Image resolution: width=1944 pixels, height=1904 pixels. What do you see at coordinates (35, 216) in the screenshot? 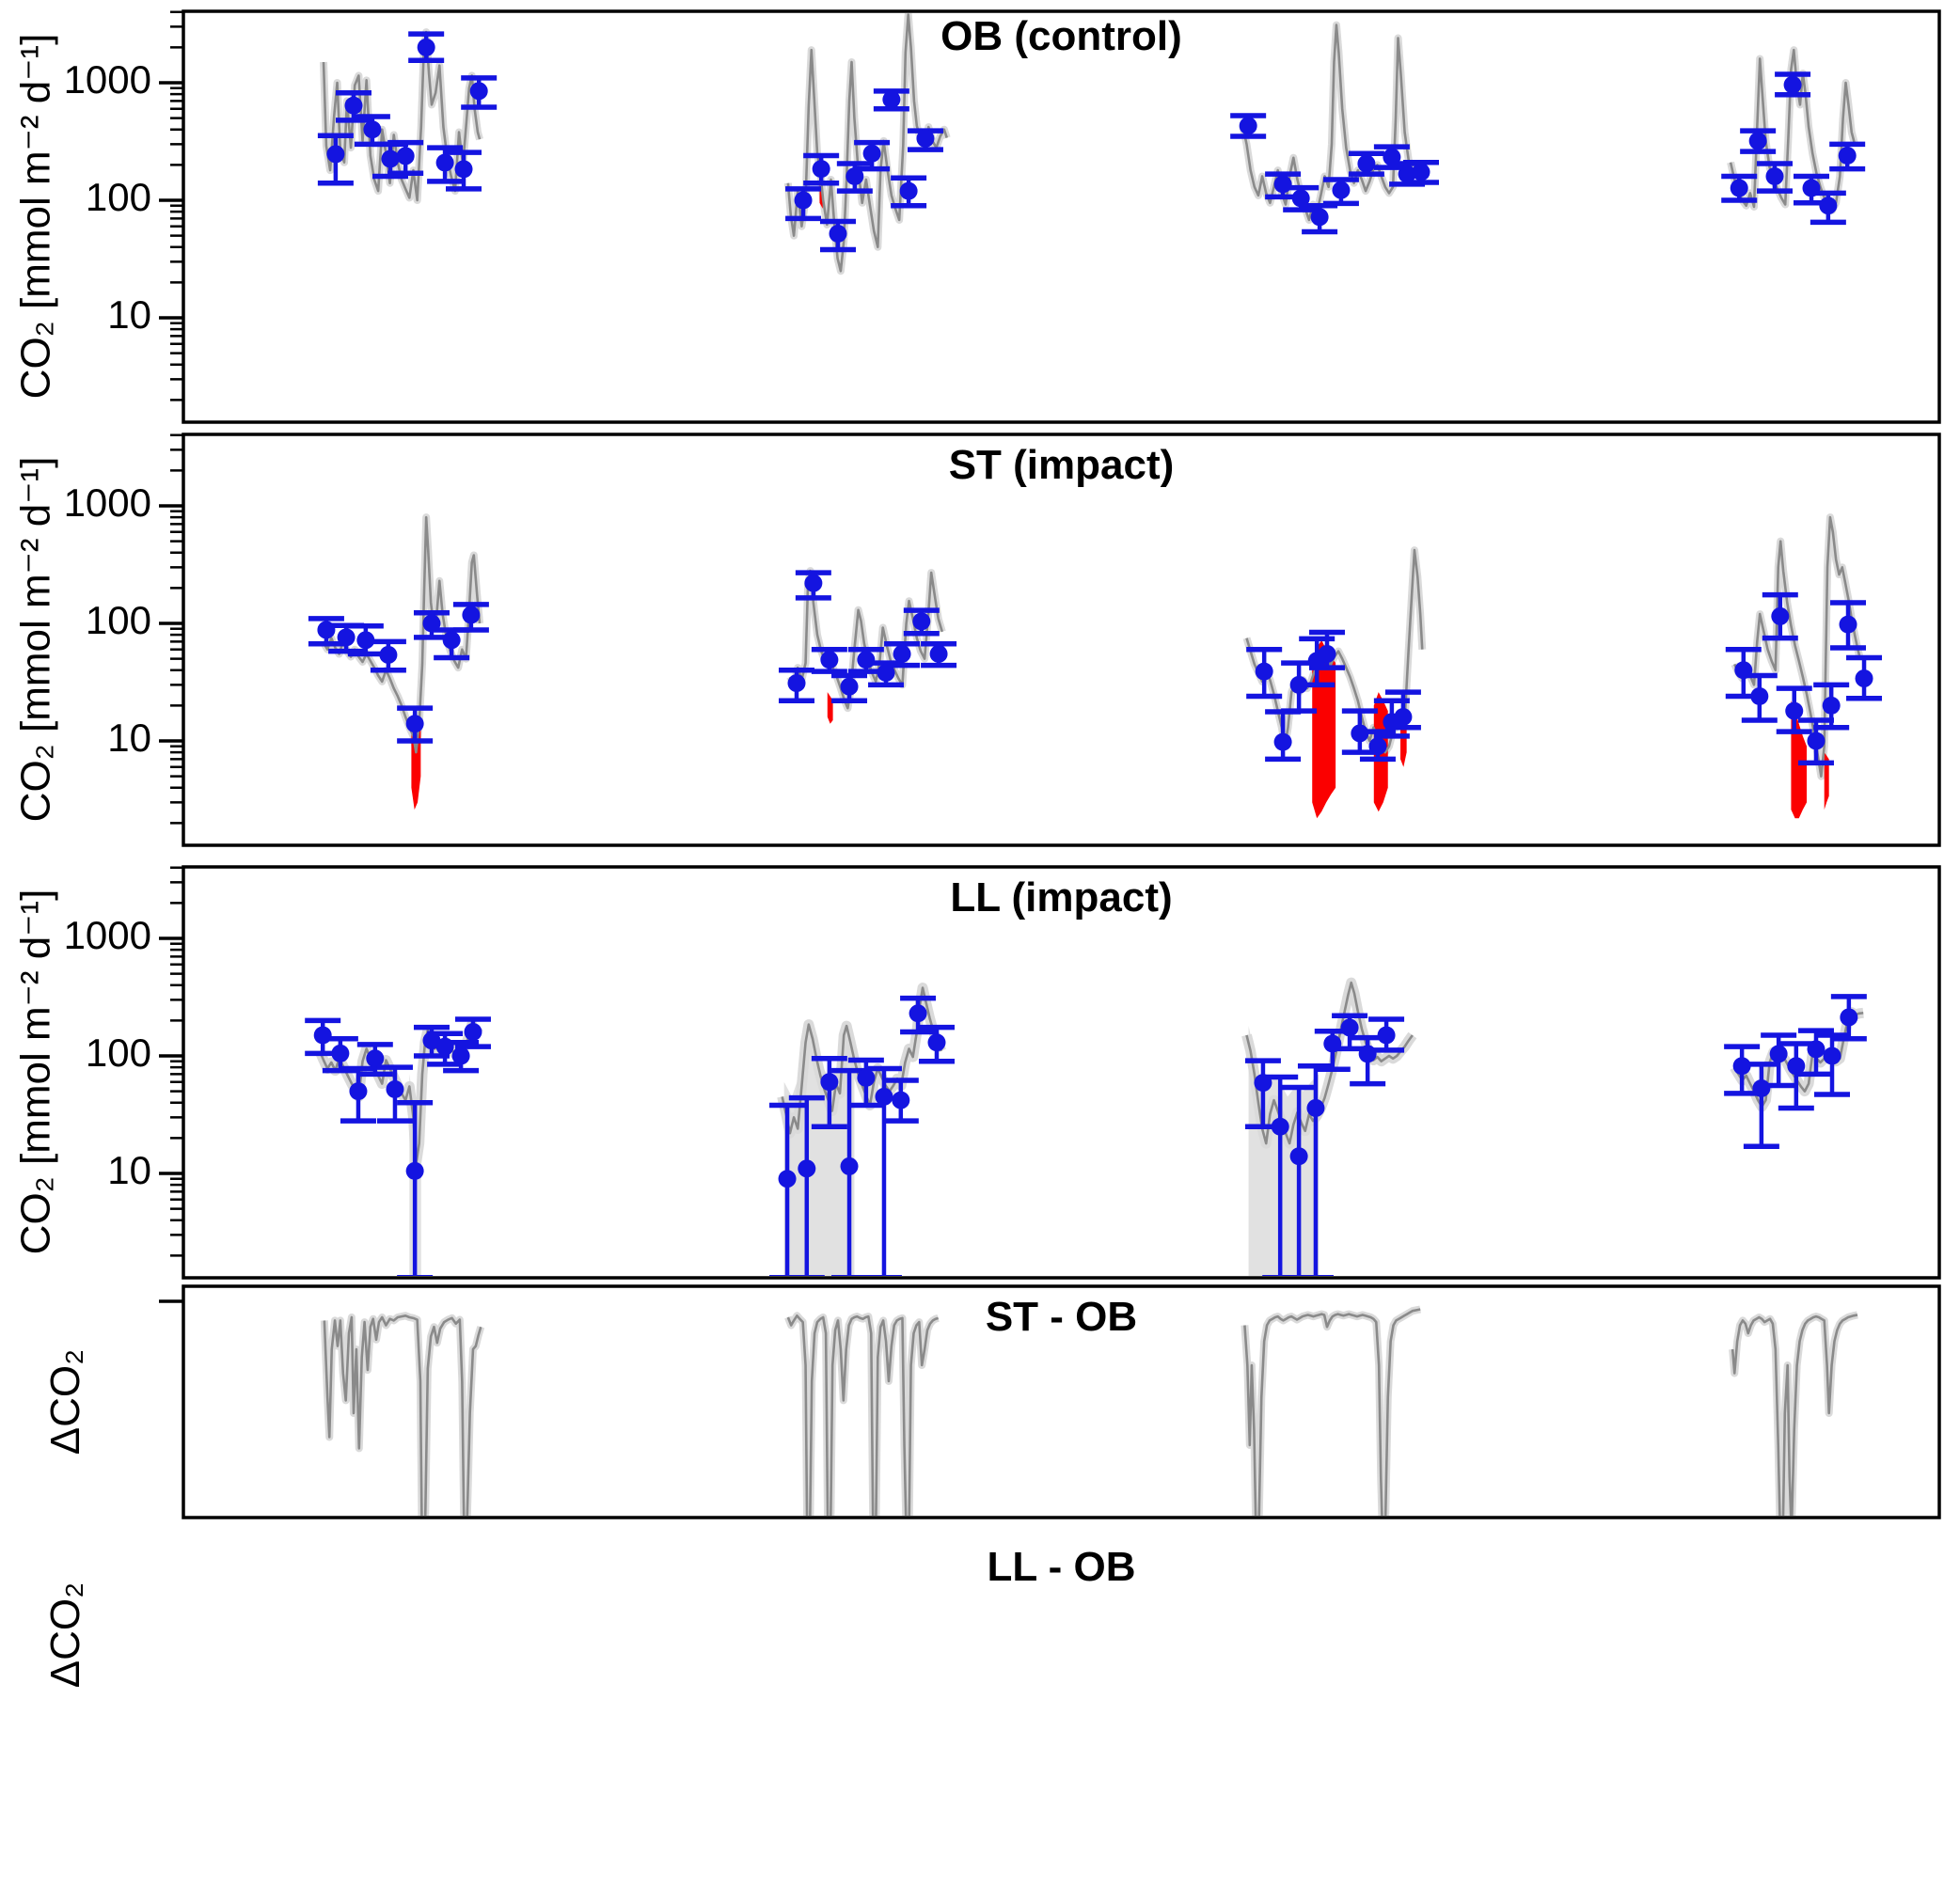
I see `y-axis-label-ob: CO₂ [mmol m⁻² d⁻¹]` at bounding box center [35, 216].